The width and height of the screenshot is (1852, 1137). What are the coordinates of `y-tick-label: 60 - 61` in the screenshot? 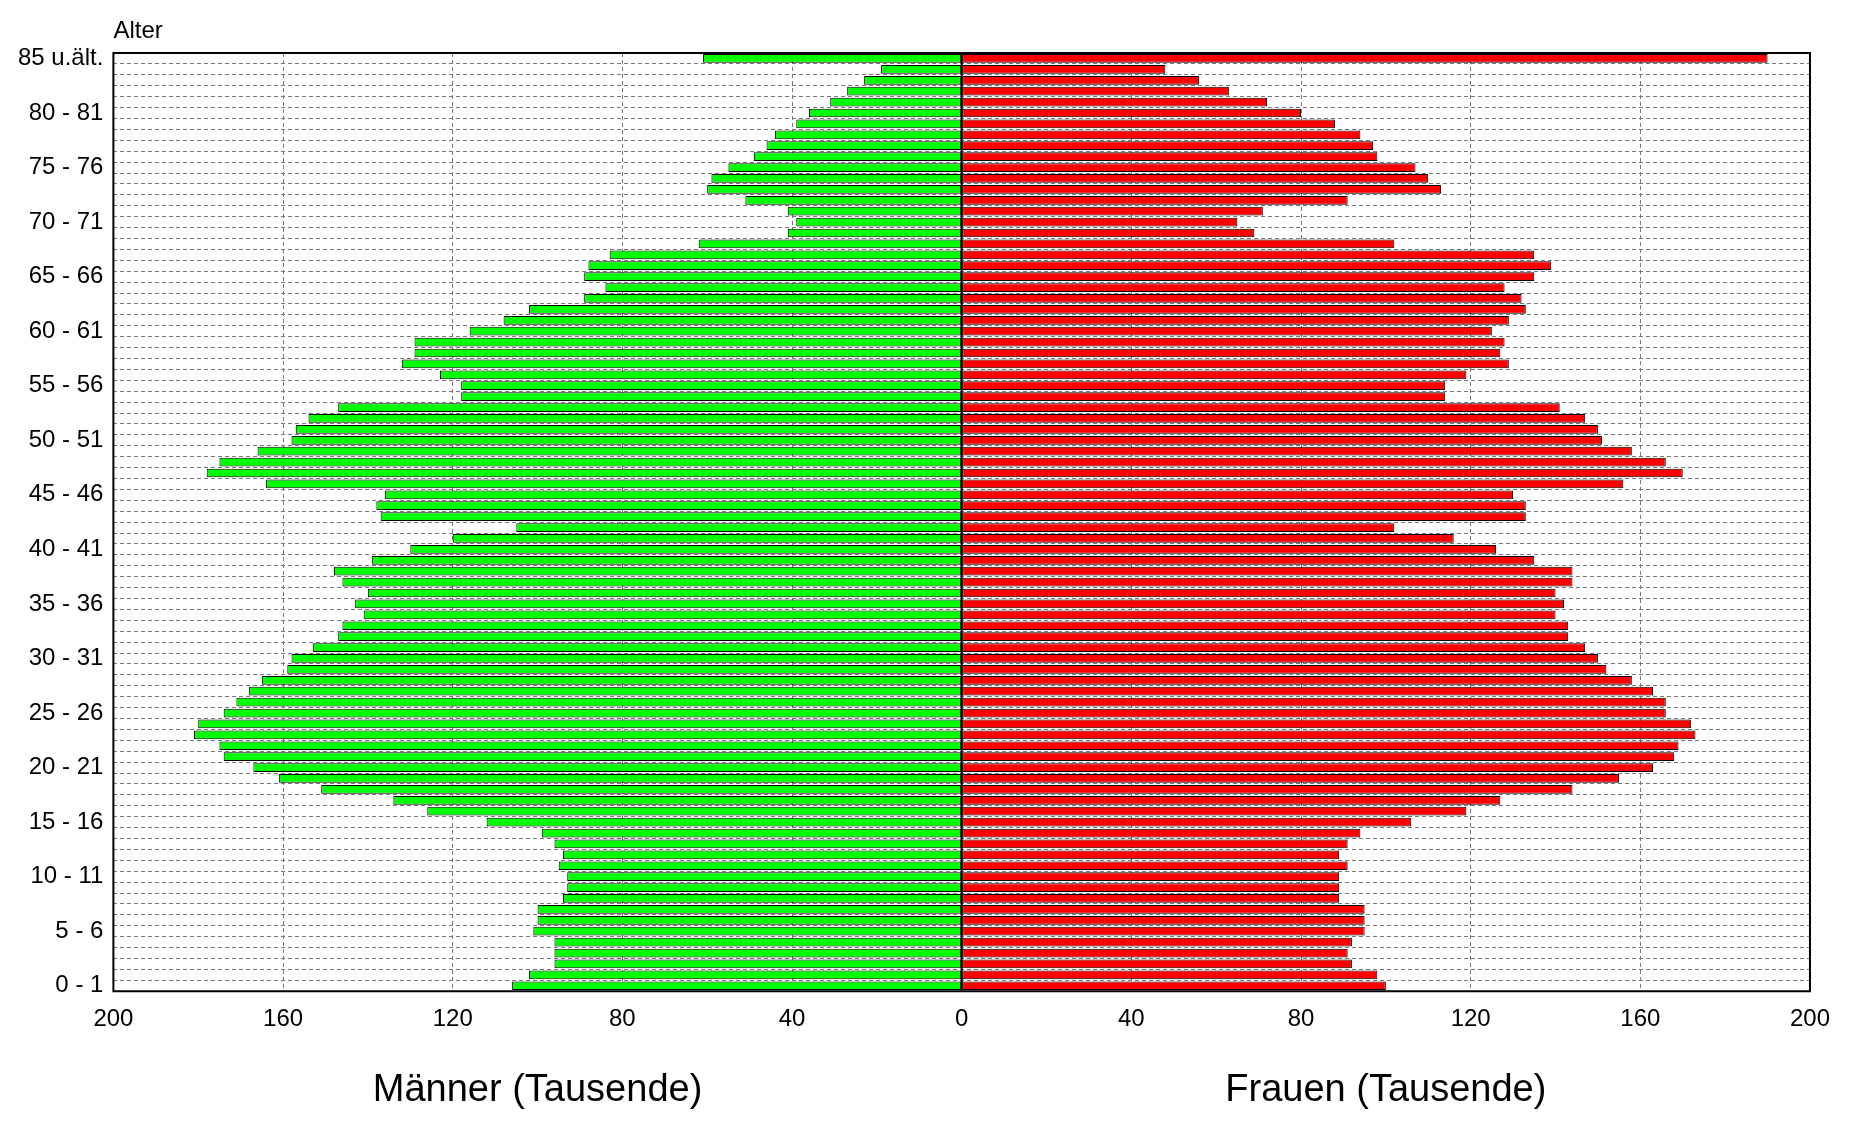 It's located at (66, 329).